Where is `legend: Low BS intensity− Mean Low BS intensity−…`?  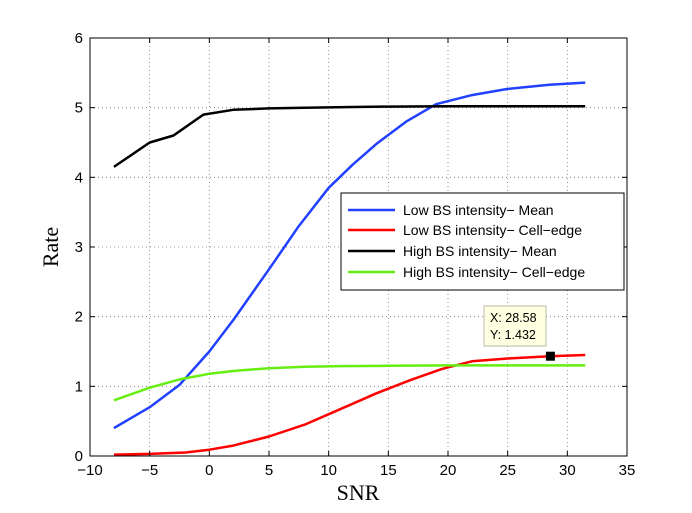 legend: Low BS intensity− Mean Low BS intensity−… is located at coordinates (482, 241).